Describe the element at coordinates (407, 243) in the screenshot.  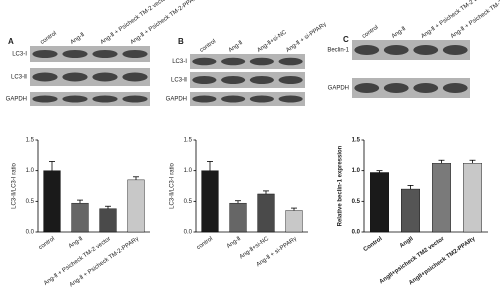
I see `x-tick-label: AngII` at that location.